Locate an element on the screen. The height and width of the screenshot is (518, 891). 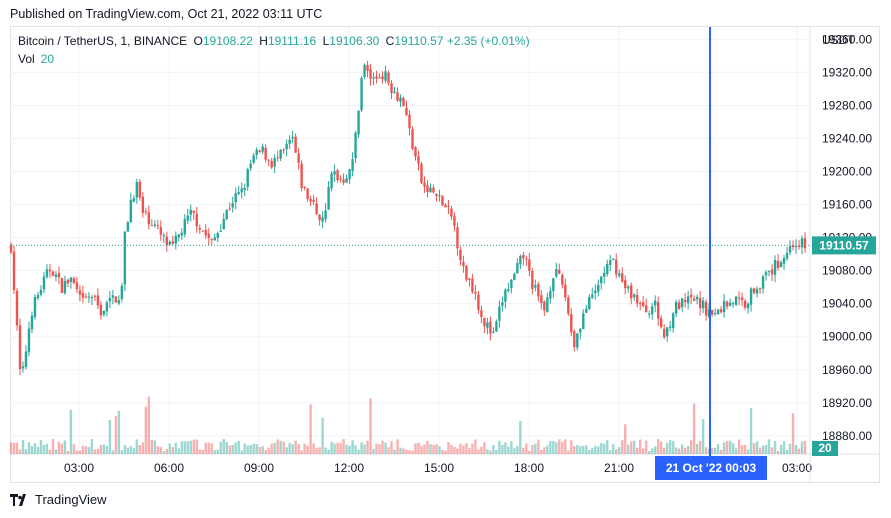
volume-label: Vol is located at coordinates (26, 59).